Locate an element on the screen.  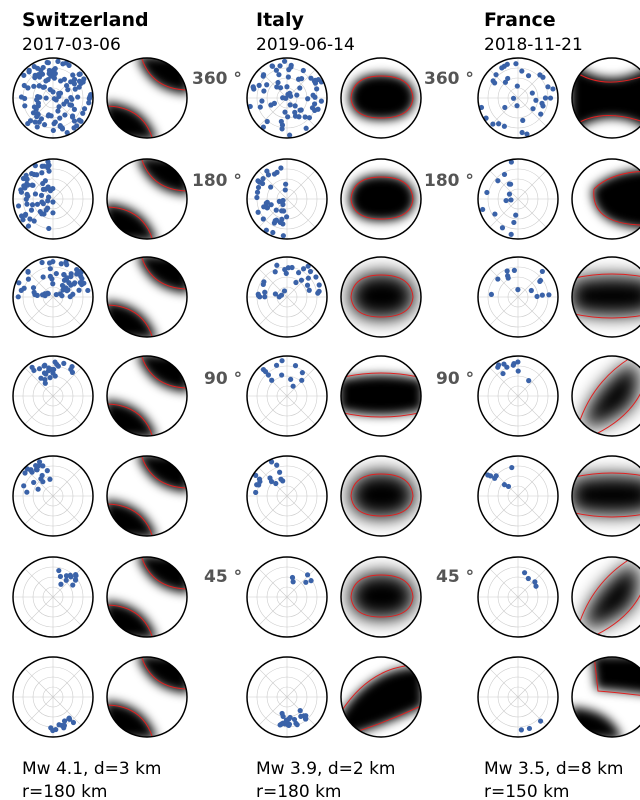
angle-label-360-col2: 360 ° is located at coordinates (449, 79).